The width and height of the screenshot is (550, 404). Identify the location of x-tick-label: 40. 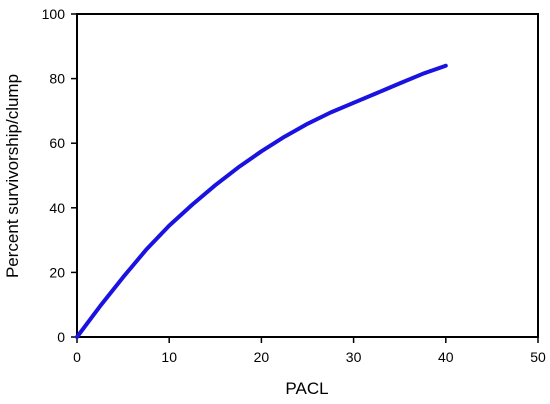
(446, 357).